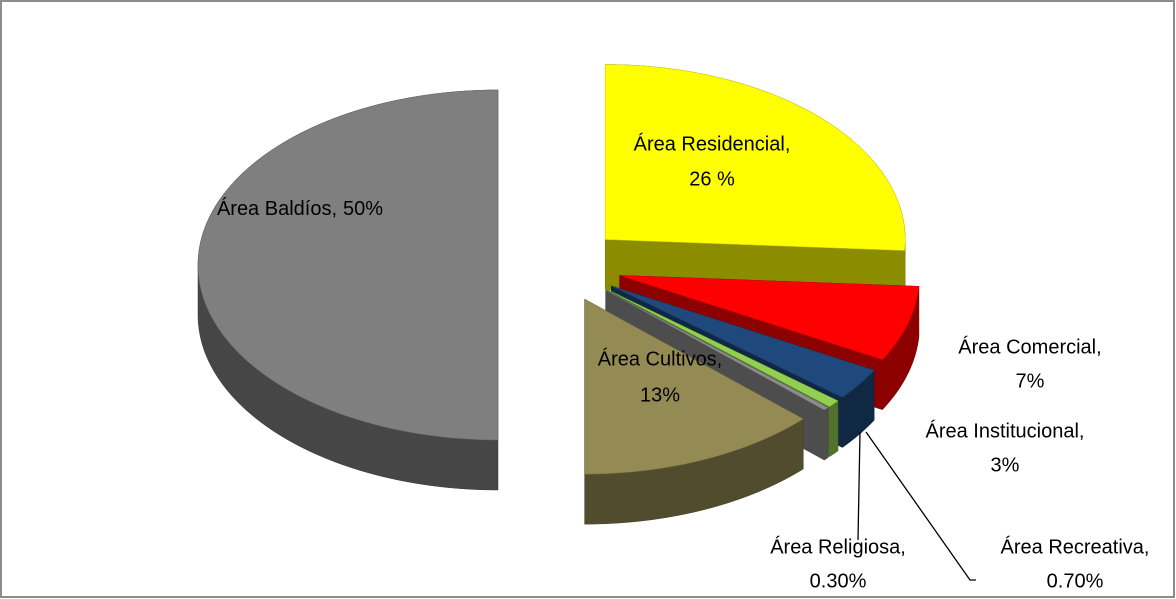 The width and height of the screenshot is (1176, 599). I want to click on value-label: 26 %, so click(712, 179).